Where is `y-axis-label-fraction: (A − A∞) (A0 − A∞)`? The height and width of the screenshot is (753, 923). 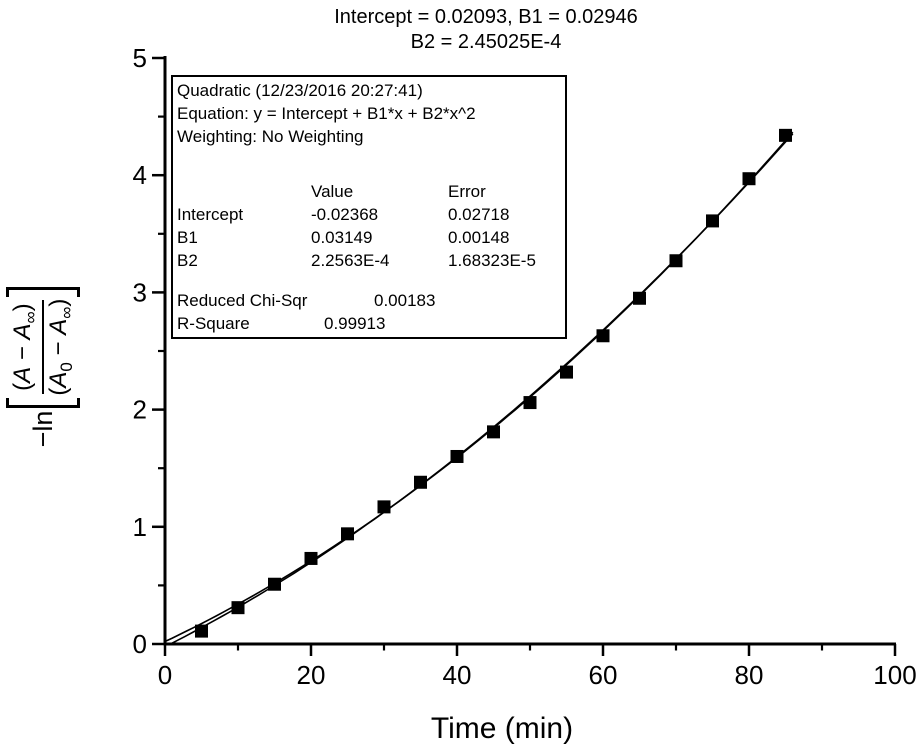
y-axis-label-fraction: (A − A∞) (A0 − A∞) is located at coordinates (43, 347).